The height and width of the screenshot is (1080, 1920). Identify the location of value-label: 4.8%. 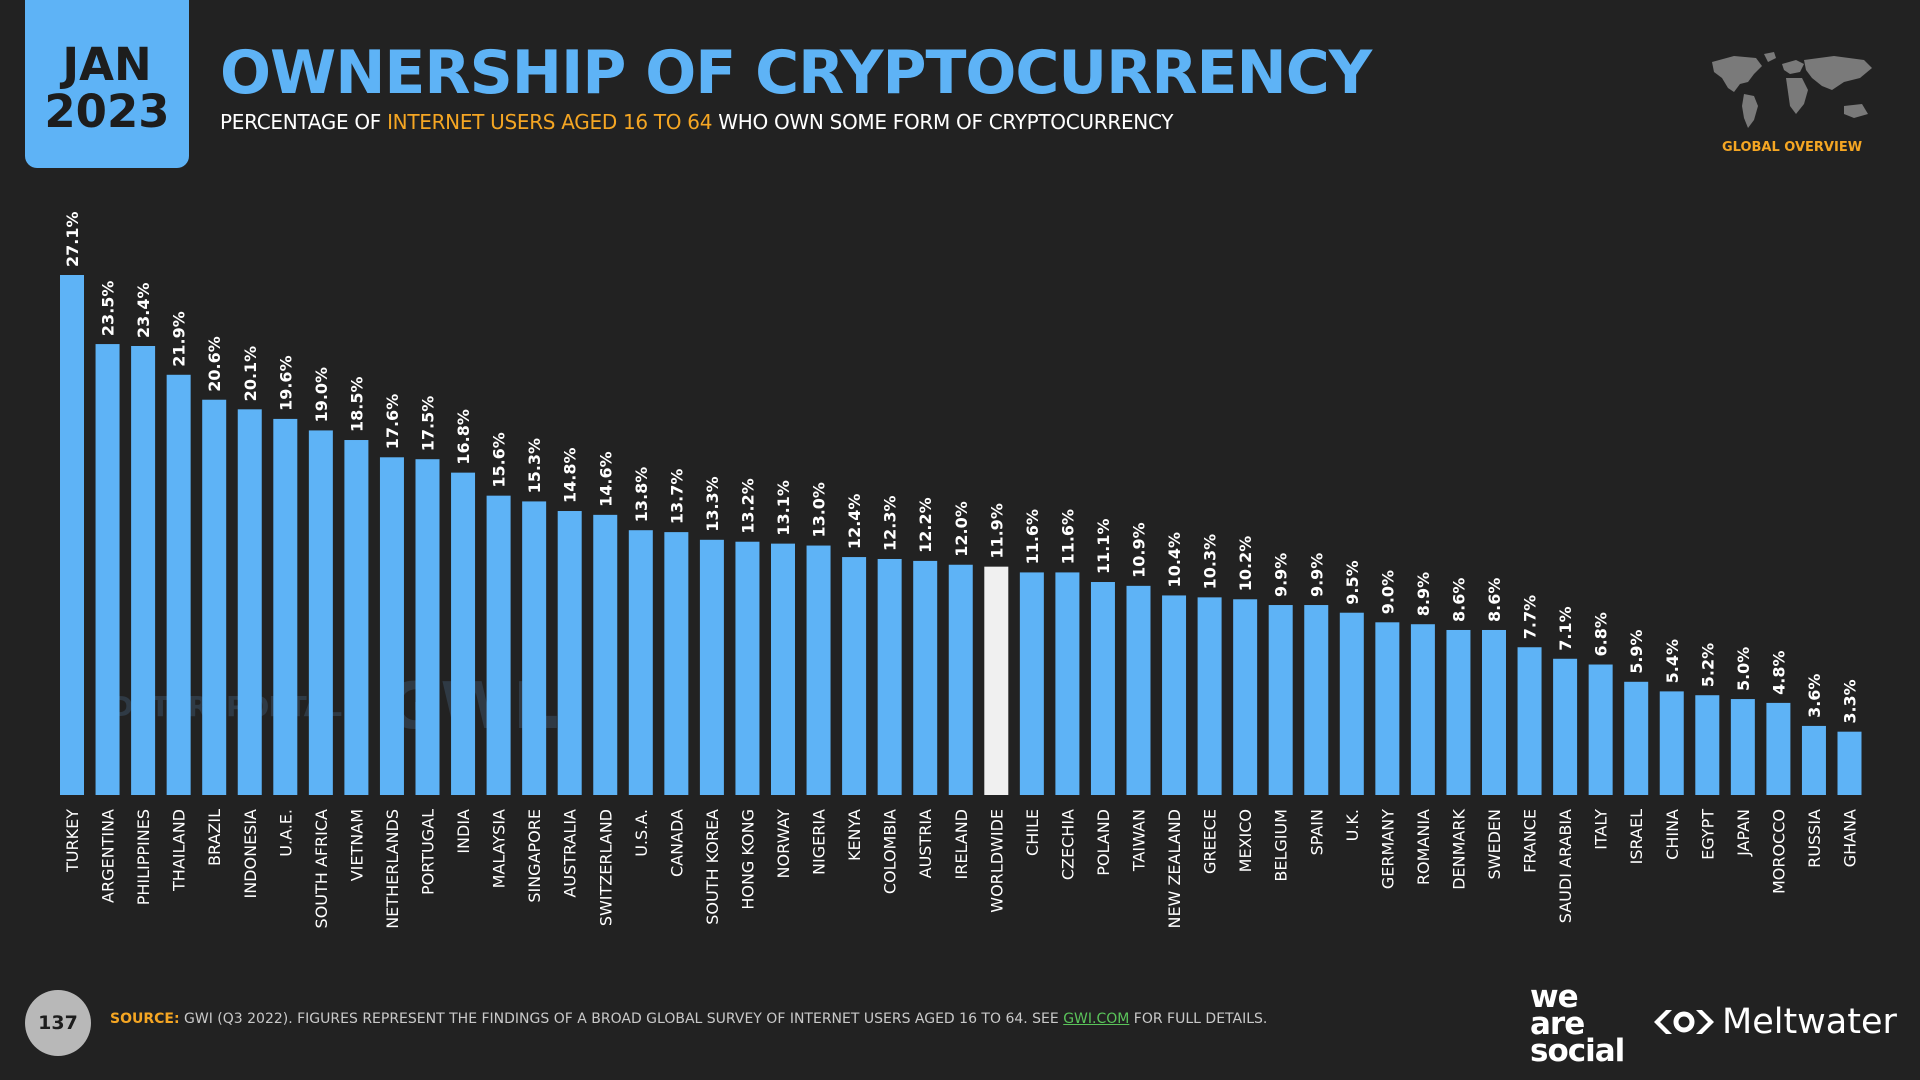
(1778, 673).